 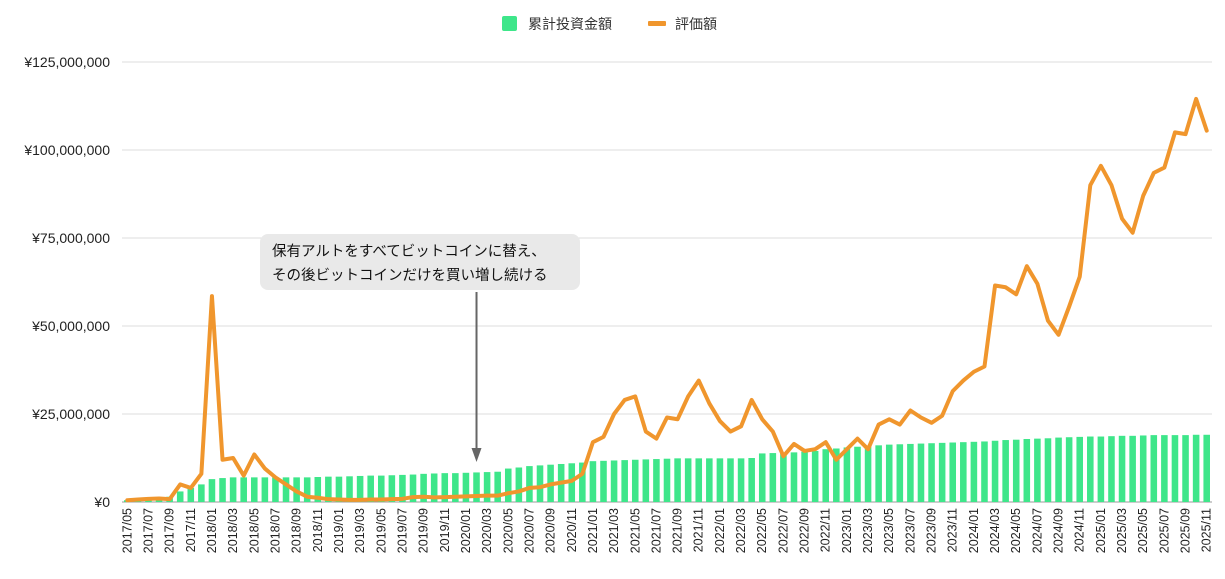 What do you see at coordinates (1059, 530) in the screenshot?
I see `x-tick-label: 2024/09` at bounding box center [1059, 530].